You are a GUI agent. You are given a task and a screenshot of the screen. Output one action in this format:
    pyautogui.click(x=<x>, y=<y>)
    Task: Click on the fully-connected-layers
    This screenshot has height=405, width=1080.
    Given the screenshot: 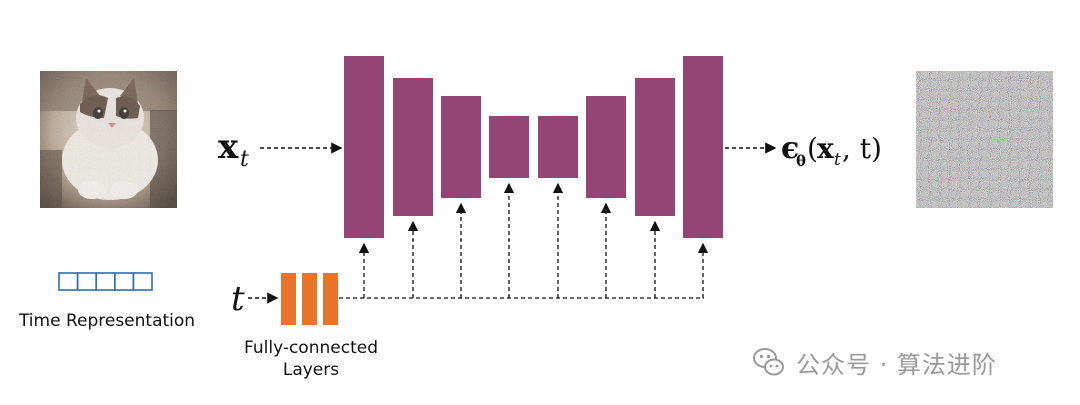 What is the action you would take?
    pyautogui.click(x=309, y=299)
    